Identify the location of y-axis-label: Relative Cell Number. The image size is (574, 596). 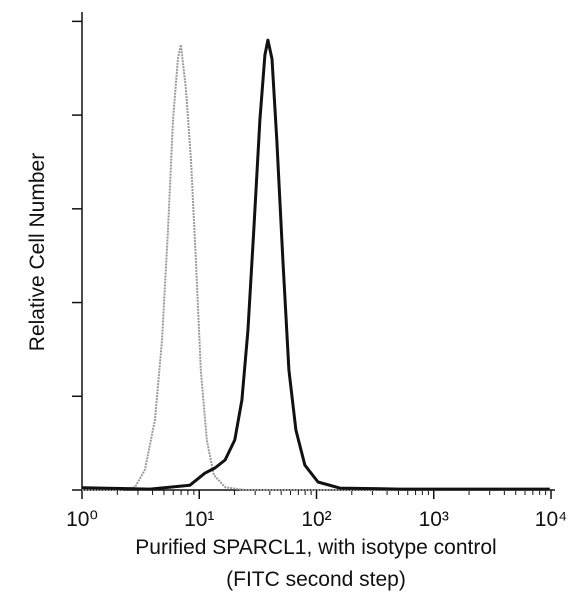
(37, 252).